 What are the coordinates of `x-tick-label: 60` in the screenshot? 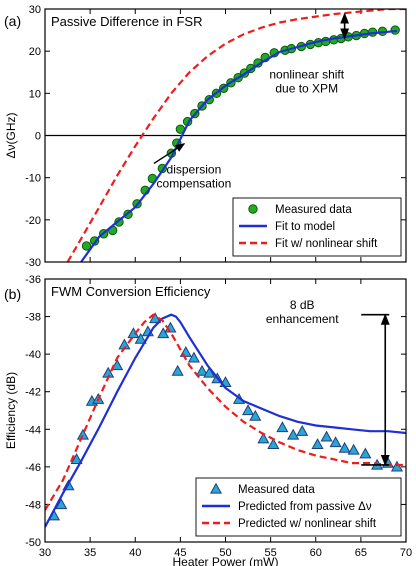 It's located at (316, 553).